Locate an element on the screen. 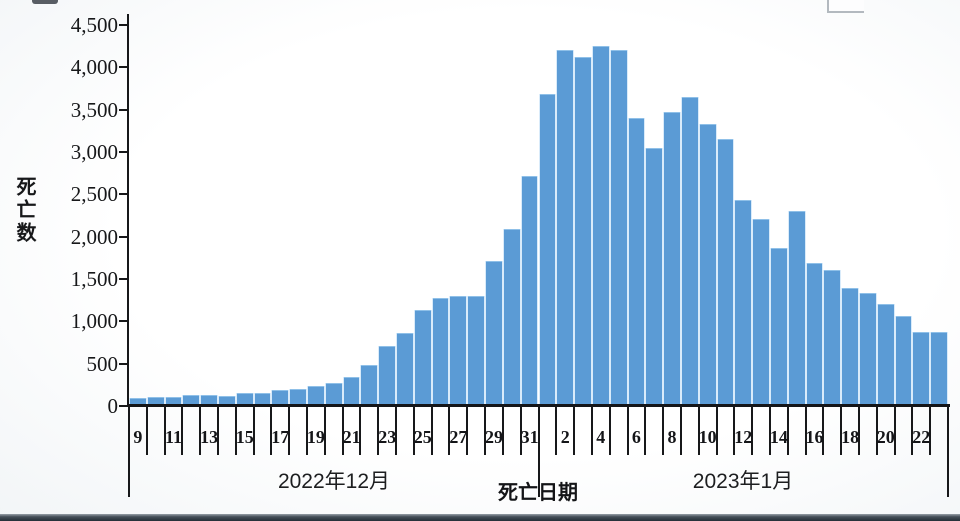 The height and width of the screenshot is (521, 960). x-tick-label-day-23: 23 is located at coordinates (387, 437).